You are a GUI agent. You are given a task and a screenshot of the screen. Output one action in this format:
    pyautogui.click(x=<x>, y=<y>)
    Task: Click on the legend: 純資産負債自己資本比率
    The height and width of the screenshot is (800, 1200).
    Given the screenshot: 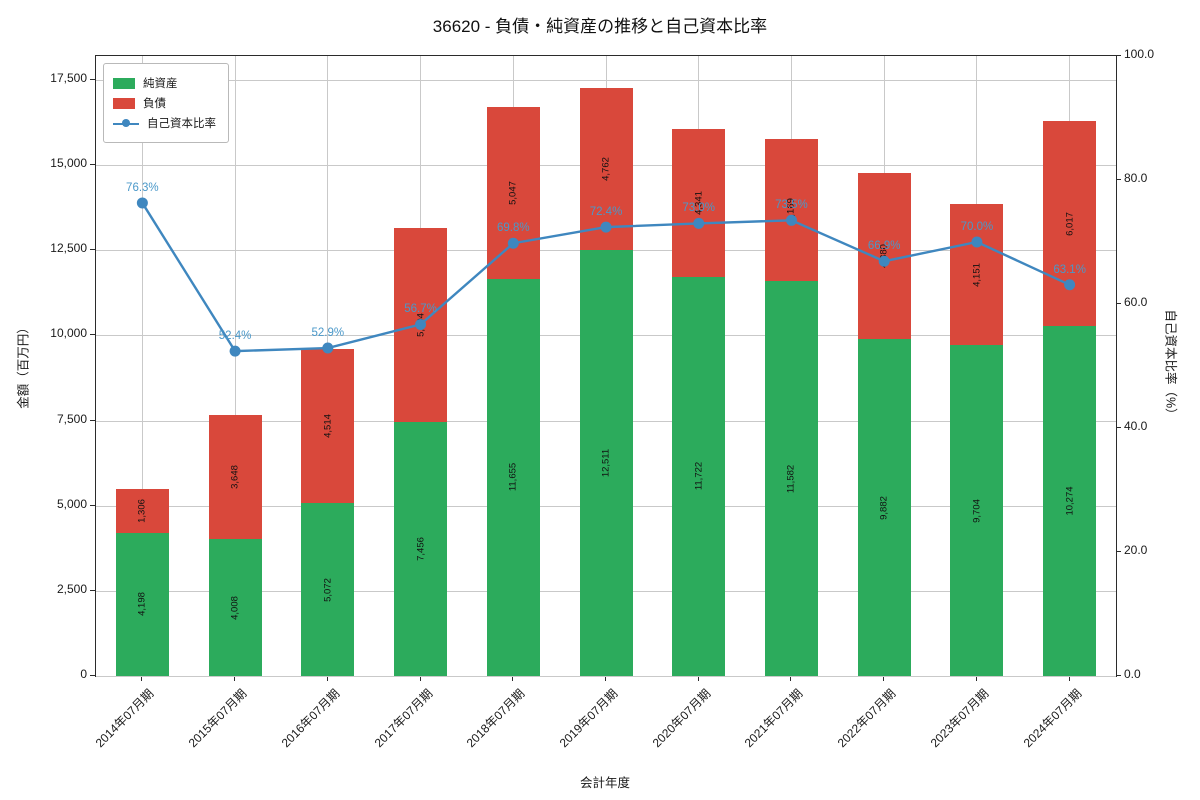 What is the action you would take?
    pyautogui.click(x=166, y=103)
    